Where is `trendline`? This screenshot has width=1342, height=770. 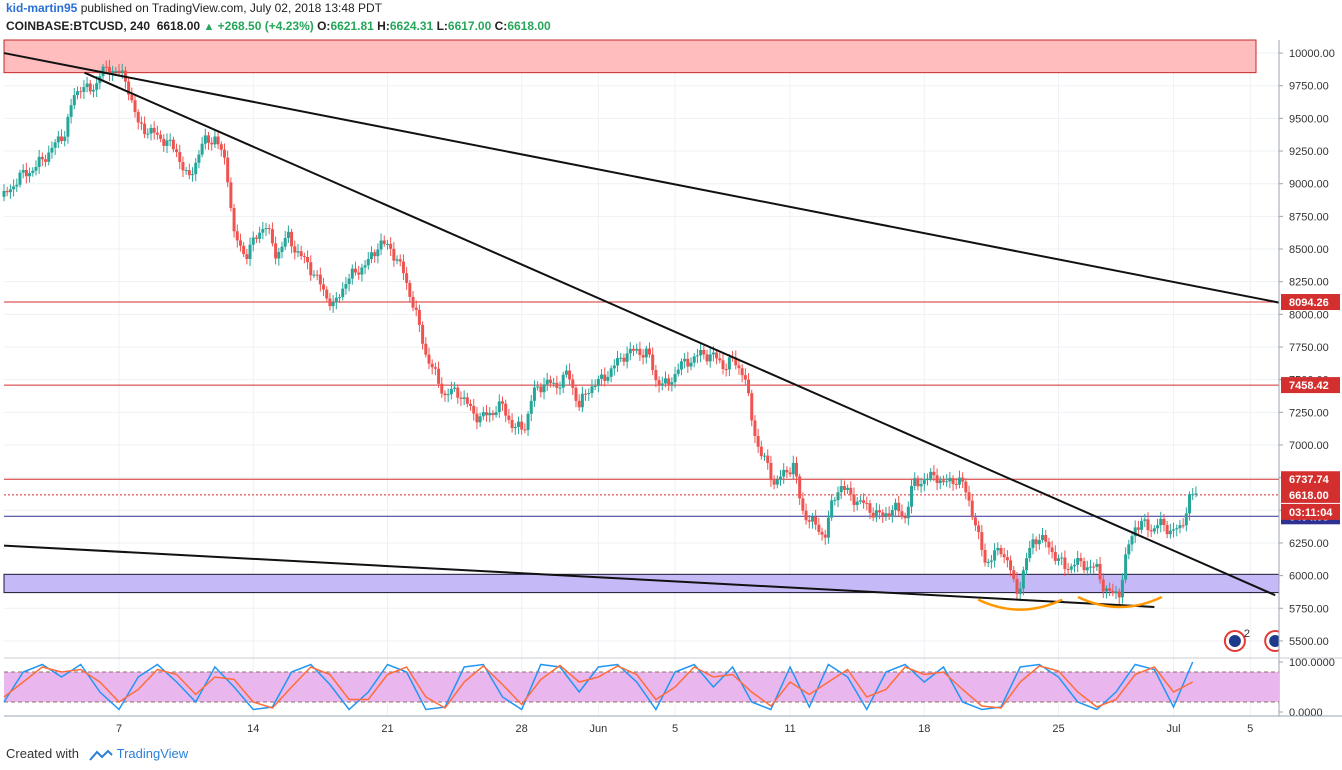
trendline is located at coordinates (579, 576).